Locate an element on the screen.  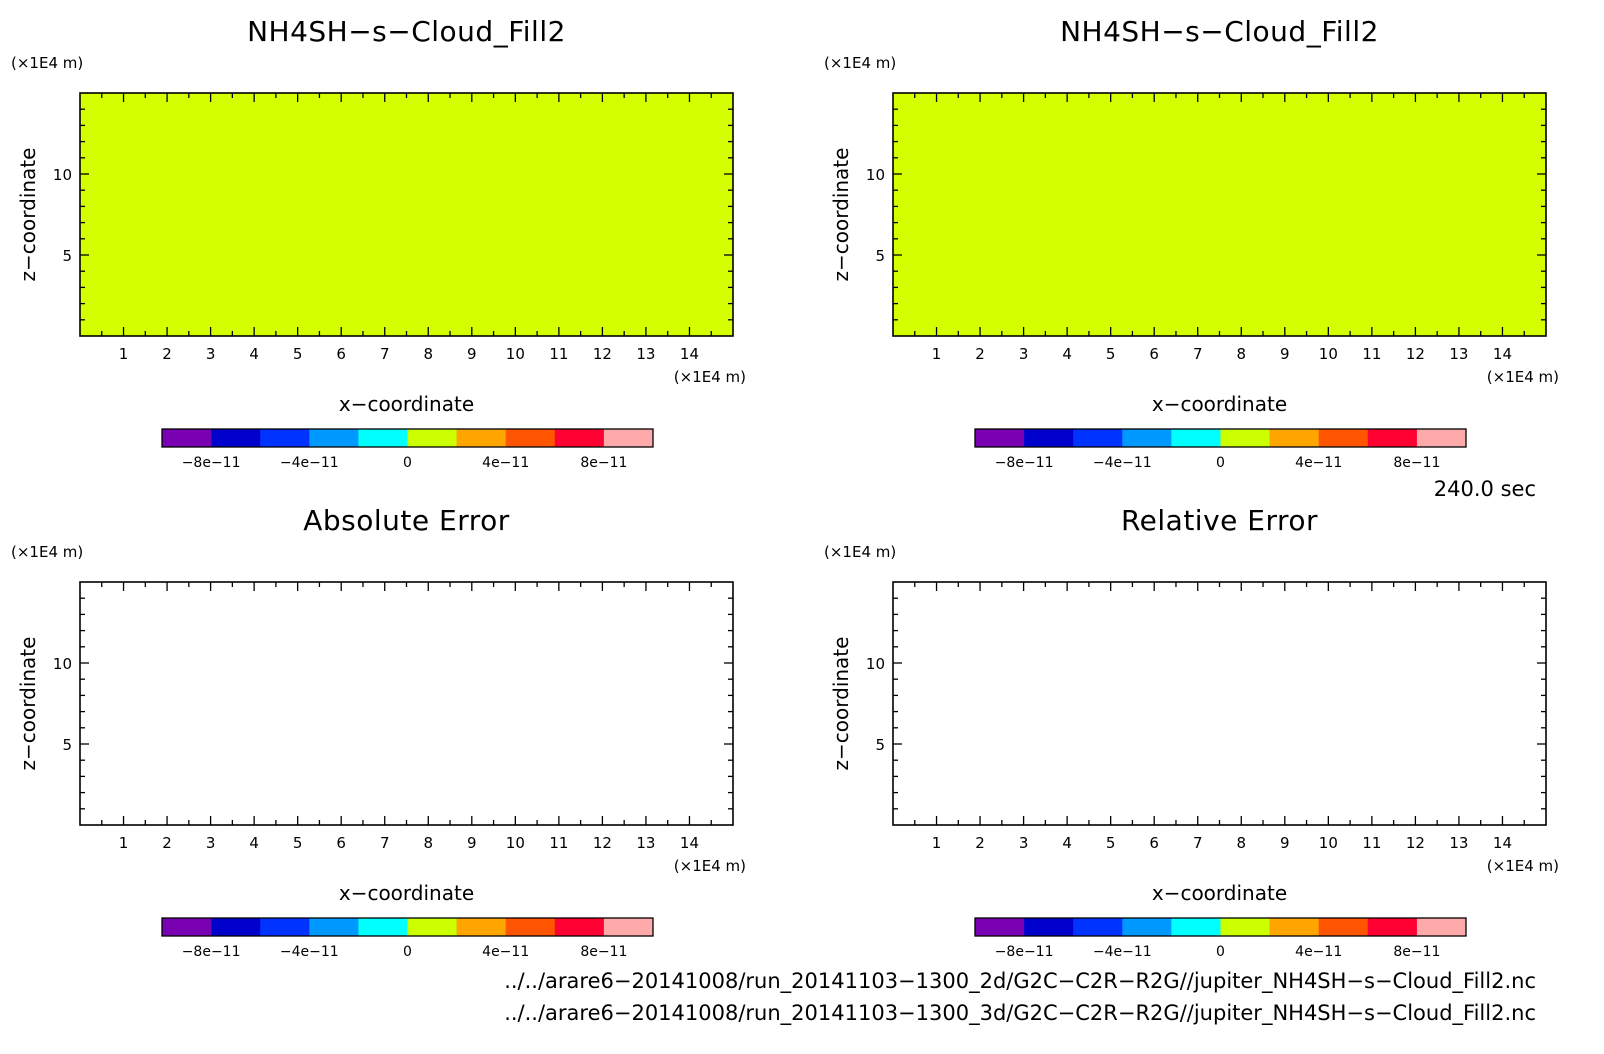
field-fill is located at coordinates (1219, 214).